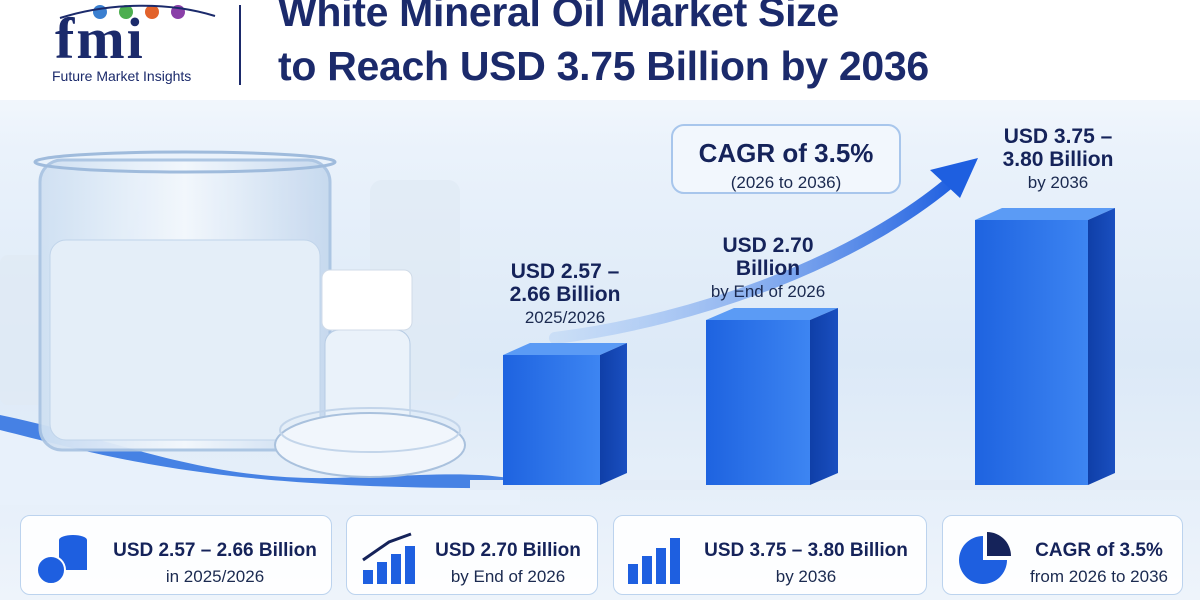 The height and width of the screenshot is (600, 1200). Describe the element at coordinates (215, 576) in the screenshot. I see `card-sub: in 2025/2026` at that location.